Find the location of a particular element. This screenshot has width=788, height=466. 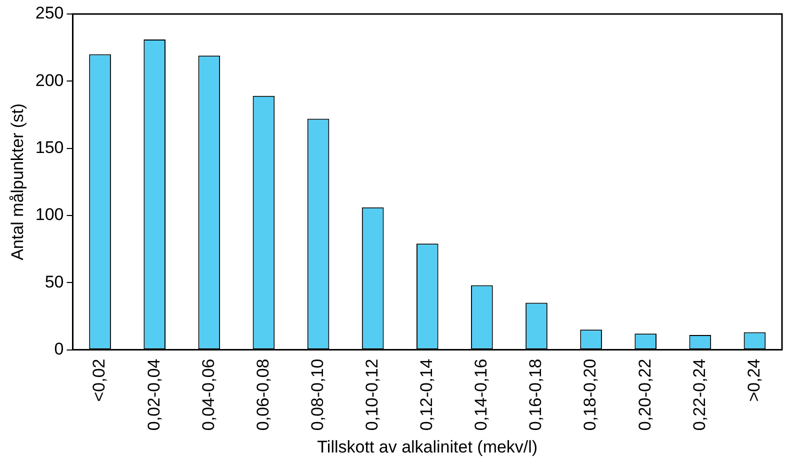

x-tick-label: 0,16-0,18 is located at coordinates (536, 394).